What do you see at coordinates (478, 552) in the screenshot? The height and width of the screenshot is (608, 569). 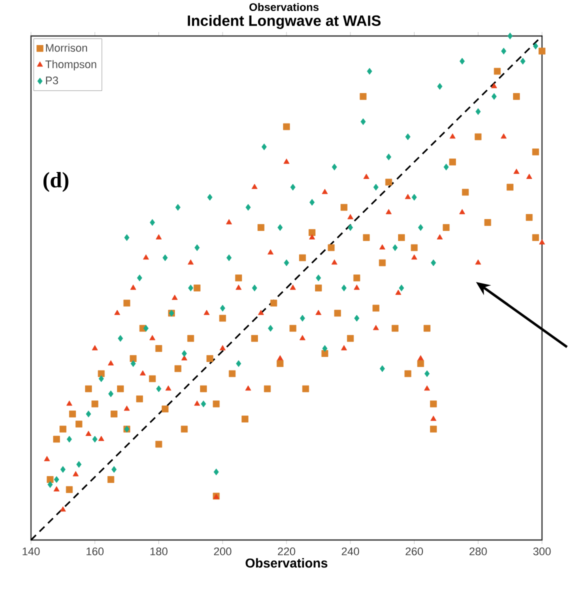 I see `x-tick-label: 280` at bounding box center [478, 552].